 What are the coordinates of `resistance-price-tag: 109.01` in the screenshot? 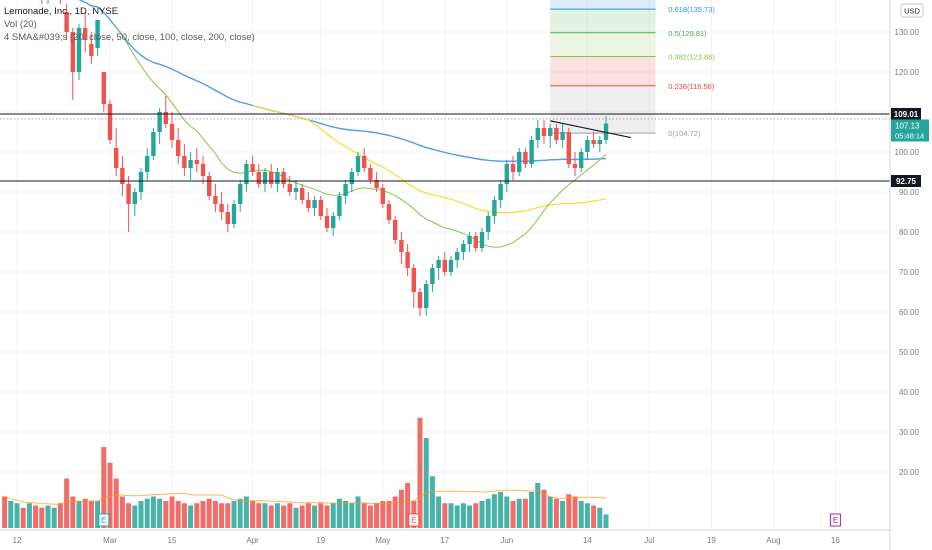 It's located at (906, 113).